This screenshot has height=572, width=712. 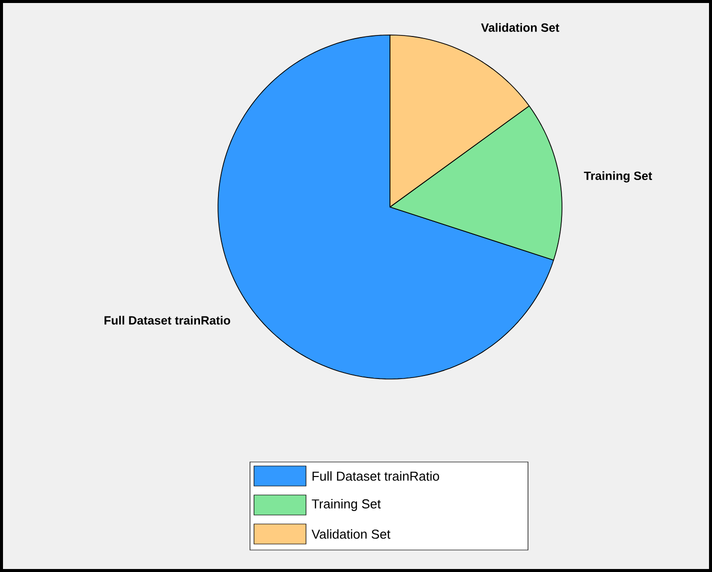 I want to click on slice-label: Training Set, so click(x=618, y=176).